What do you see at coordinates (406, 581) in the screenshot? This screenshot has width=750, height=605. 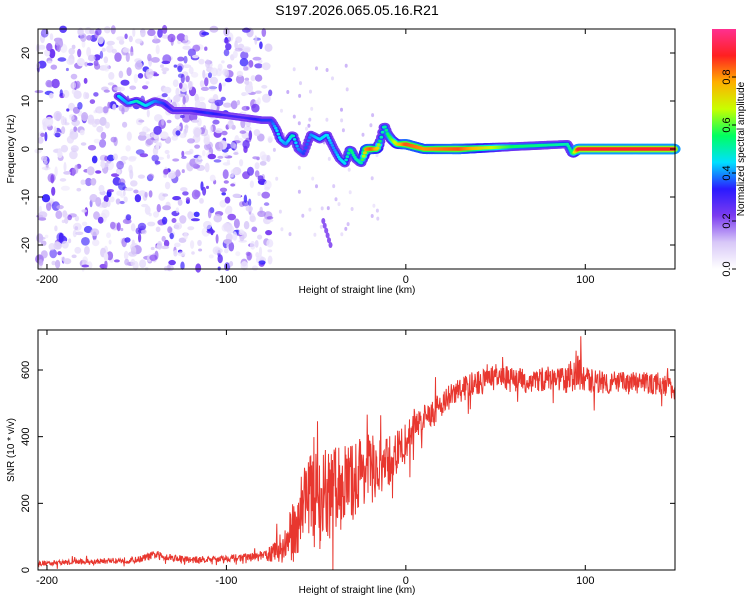 I see `snr-x-tick-label: 0` at bounding box center [406, 581].